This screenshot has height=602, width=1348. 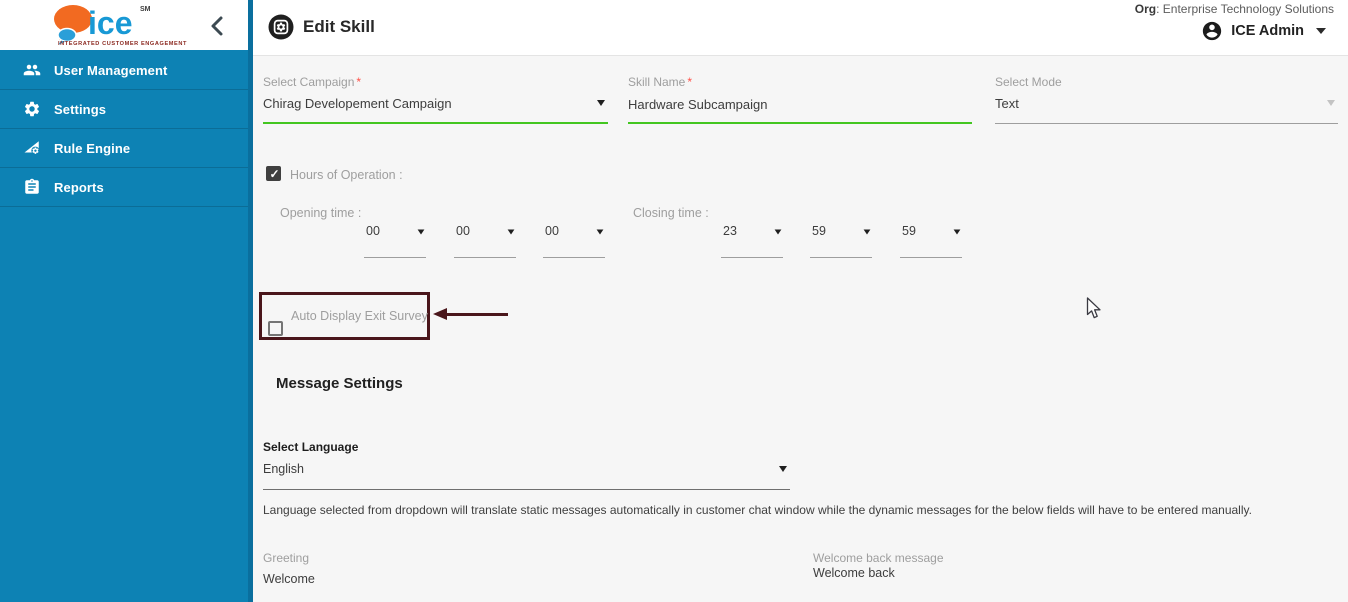 What do you see at coordinates (339, 383) in the screenshot?
I see `message-settings-heading: Message Settings` at bounding box center [339, 383].